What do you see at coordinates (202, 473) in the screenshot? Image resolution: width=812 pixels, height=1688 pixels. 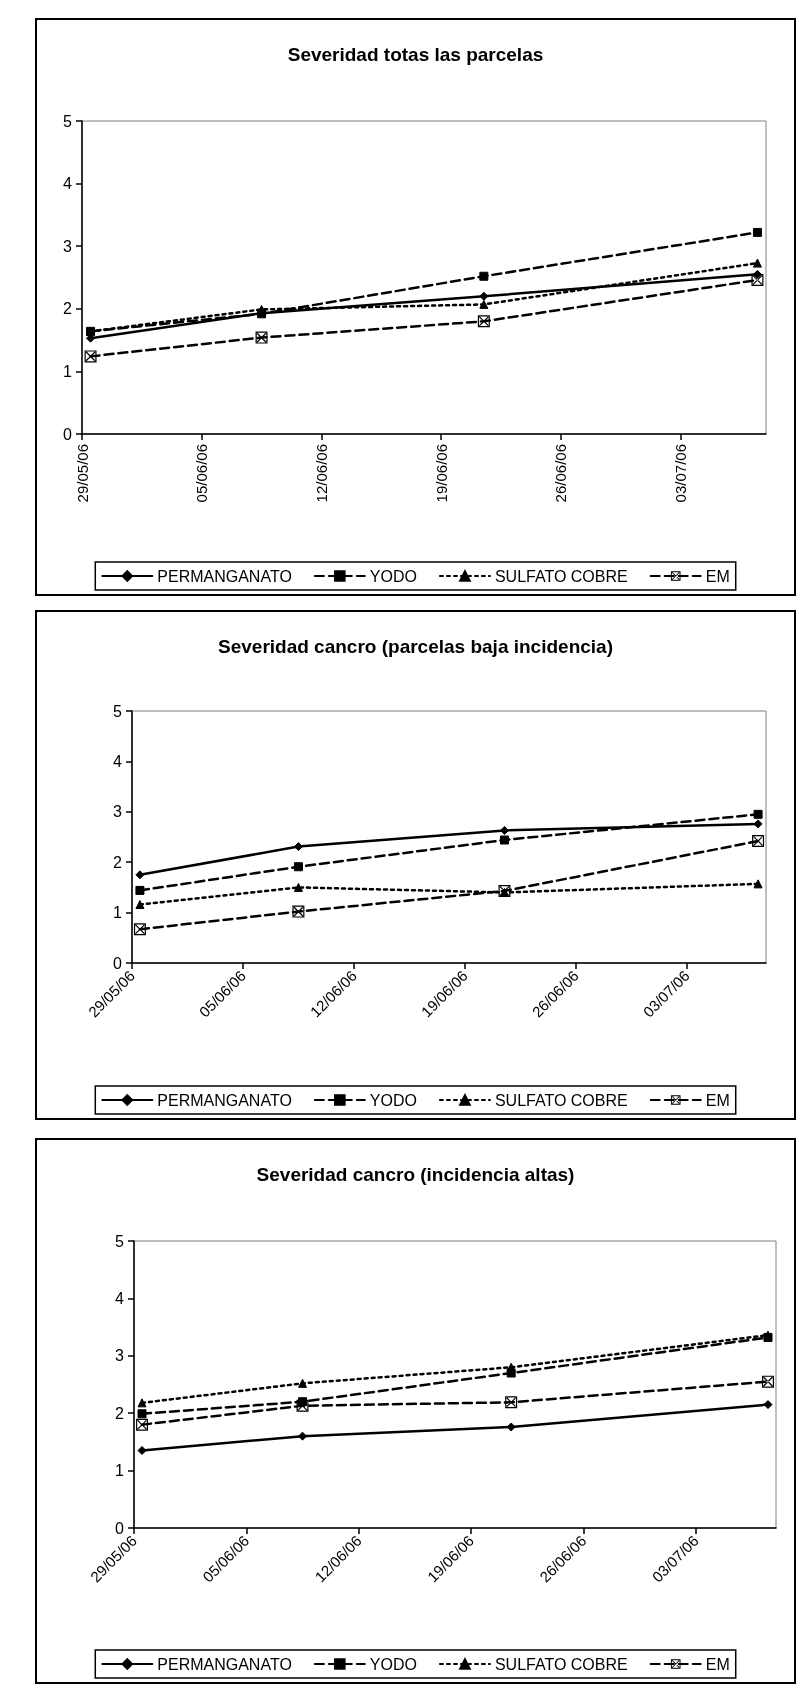 I see `x-tick-label: 05/06/06` at bounding box center [202, 473].